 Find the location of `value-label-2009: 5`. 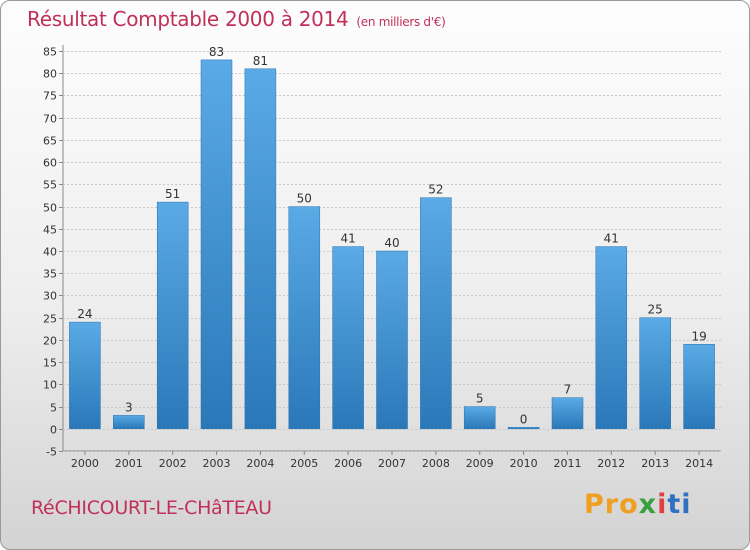

value-label-2009: 5 is located at coordinates (480, 399).